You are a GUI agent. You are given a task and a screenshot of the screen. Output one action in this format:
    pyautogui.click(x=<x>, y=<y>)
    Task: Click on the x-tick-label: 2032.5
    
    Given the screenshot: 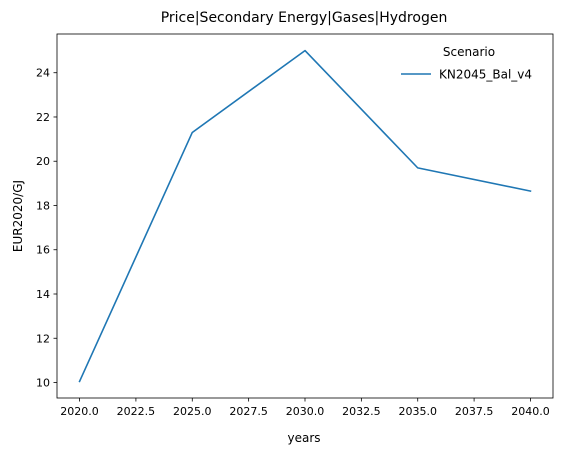 What is the action you would take?
    pyautogui.click(x=361, y=411)
    